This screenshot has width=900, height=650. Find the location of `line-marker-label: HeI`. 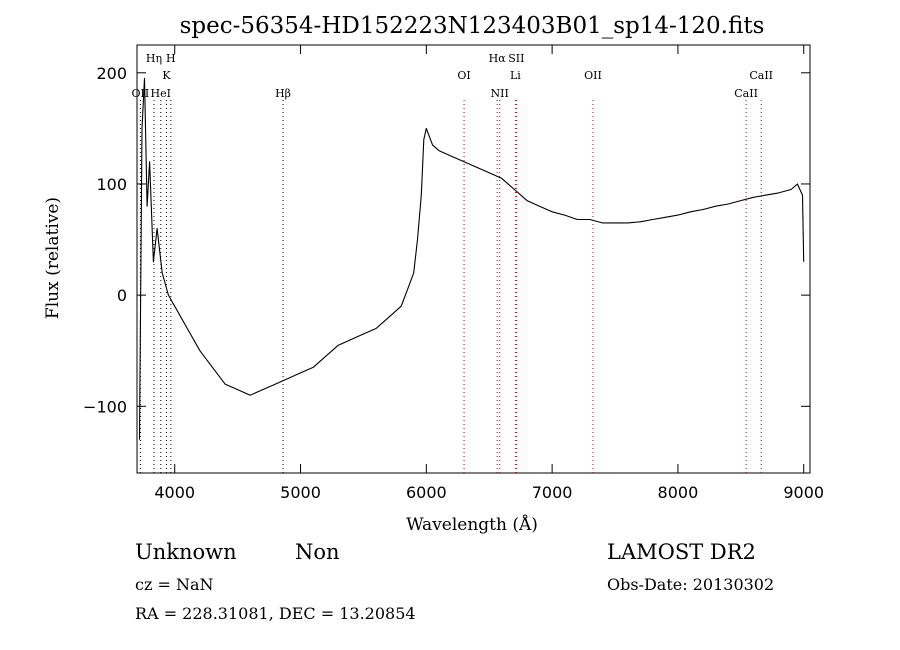

line-marker-label: HeI is located at coordinates (161, 93).